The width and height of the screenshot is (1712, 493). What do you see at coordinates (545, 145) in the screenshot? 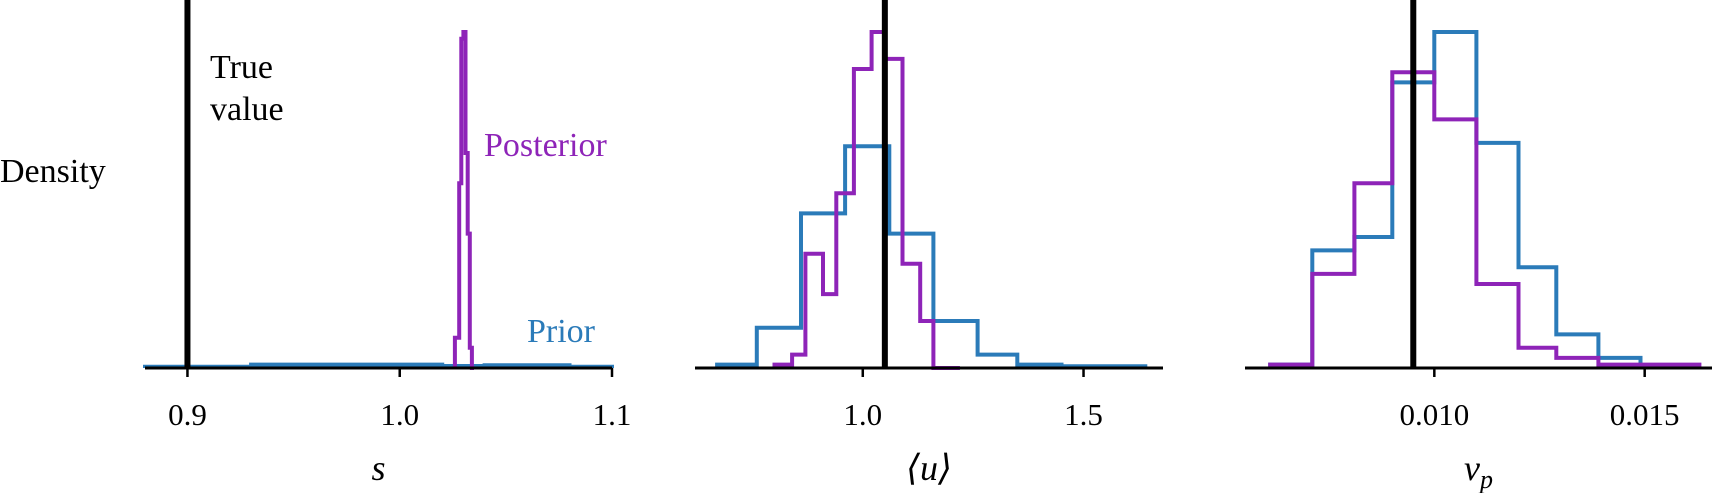
I see `posterior-label: Posterior` at bounding box center [545, 145].